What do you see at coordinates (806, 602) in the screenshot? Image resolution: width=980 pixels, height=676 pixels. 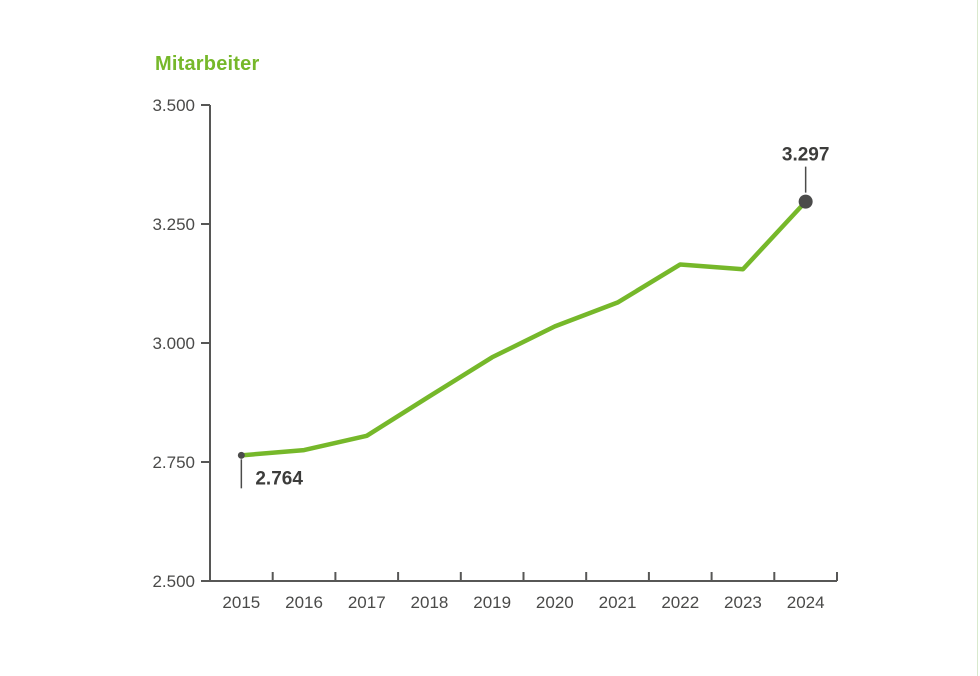 I see `x-axis-tick-label: 2024` at bounding box center [806, 602].